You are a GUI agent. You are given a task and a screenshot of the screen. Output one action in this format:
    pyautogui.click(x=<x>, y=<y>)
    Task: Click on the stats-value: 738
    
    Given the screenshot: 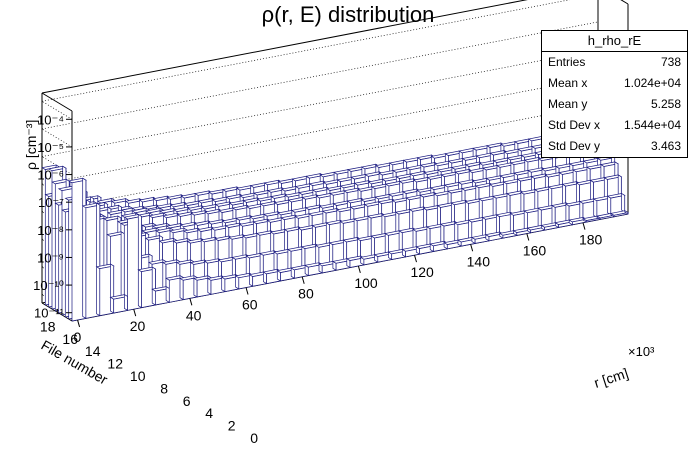 What is the action you would take?
    pyautogui.click(x=670, y=62)
    